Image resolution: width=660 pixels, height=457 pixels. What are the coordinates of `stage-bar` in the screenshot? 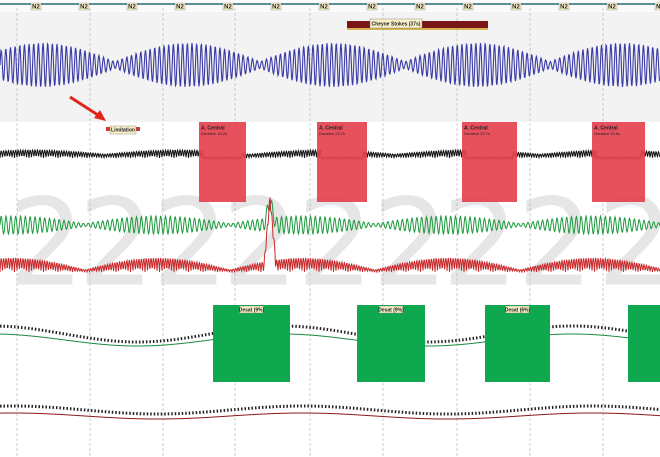 It's located at (330, 6).